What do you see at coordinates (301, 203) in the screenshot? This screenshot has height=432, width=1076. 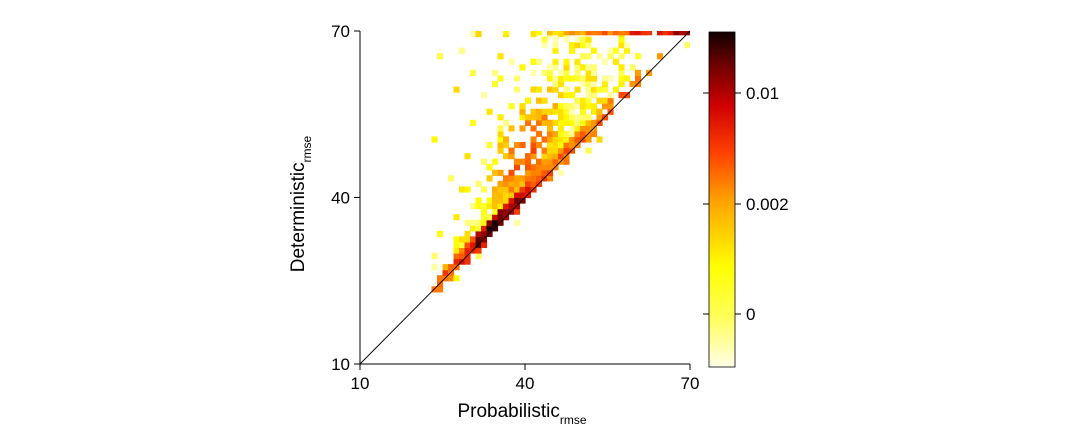 I see `y-axis-label: Deterministicrmse` at bounding box center [301, 203].